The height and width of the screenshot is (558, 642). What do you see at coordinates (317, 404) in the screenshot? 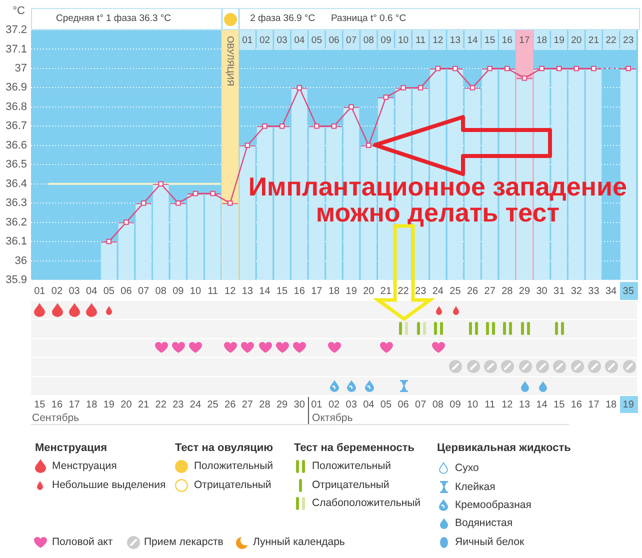
I see `text: 01` at bounding box center [317, 404].